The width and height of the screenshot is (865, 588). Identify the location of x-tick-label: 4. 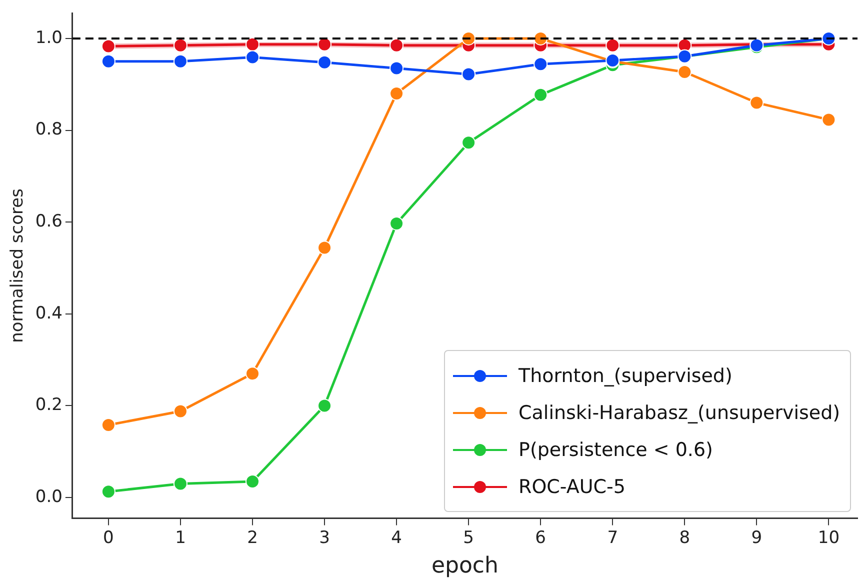
(396, 538).